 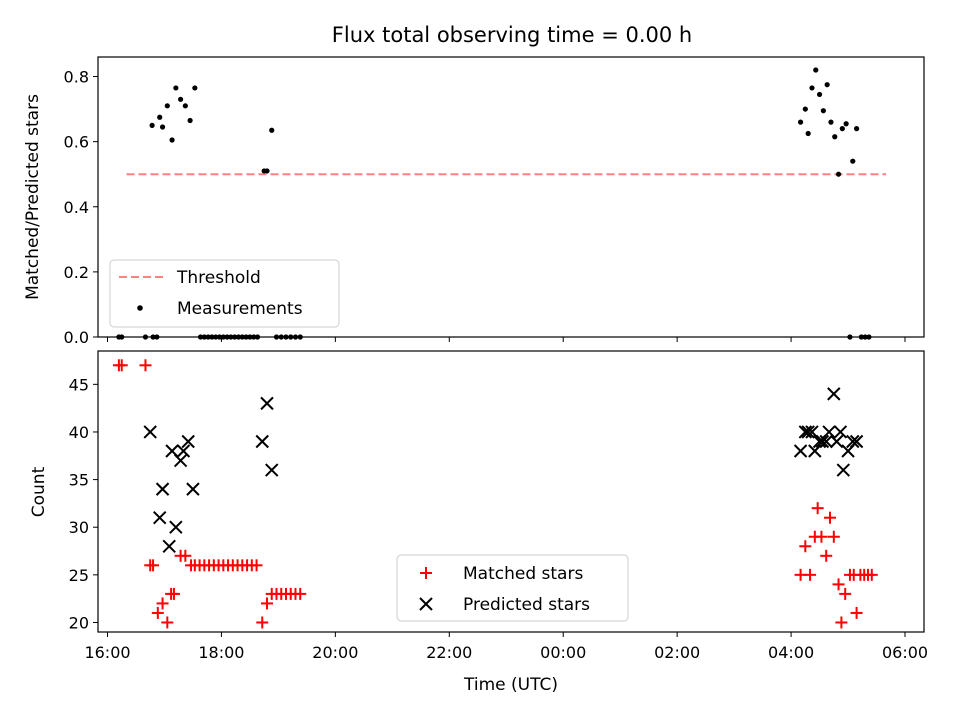 I want to click on bottom-x-tick-label: 16:00, so click(x=107, y=652).